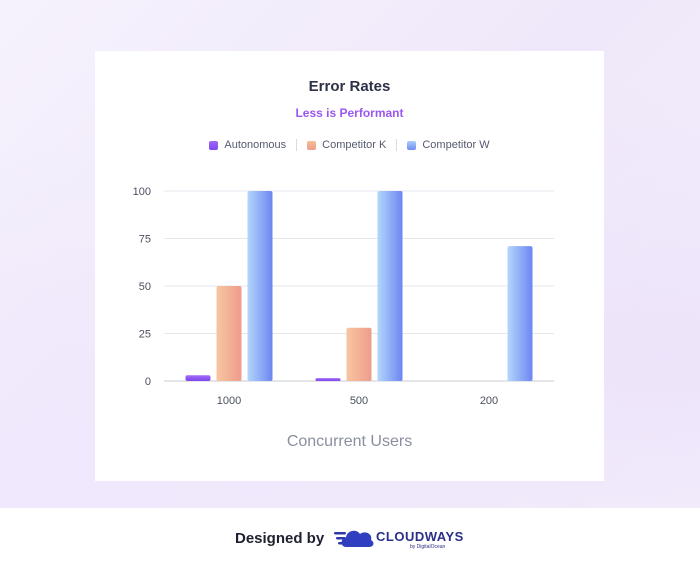 The width and height of the screenshot is (700, 568). What do you see at coordinates (349, 86) in the screenshot?
I see `chart-title: Error Rates` at bounding box center [349, 86].